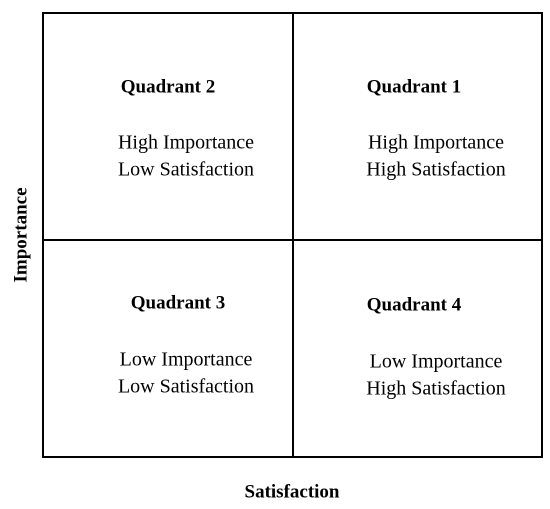 The image size is (550, 509). What do you see at coordinates (292, 491) in the screenshot?
I see `x-axis-label: Satisfaction` at bounding box center [292, 491].